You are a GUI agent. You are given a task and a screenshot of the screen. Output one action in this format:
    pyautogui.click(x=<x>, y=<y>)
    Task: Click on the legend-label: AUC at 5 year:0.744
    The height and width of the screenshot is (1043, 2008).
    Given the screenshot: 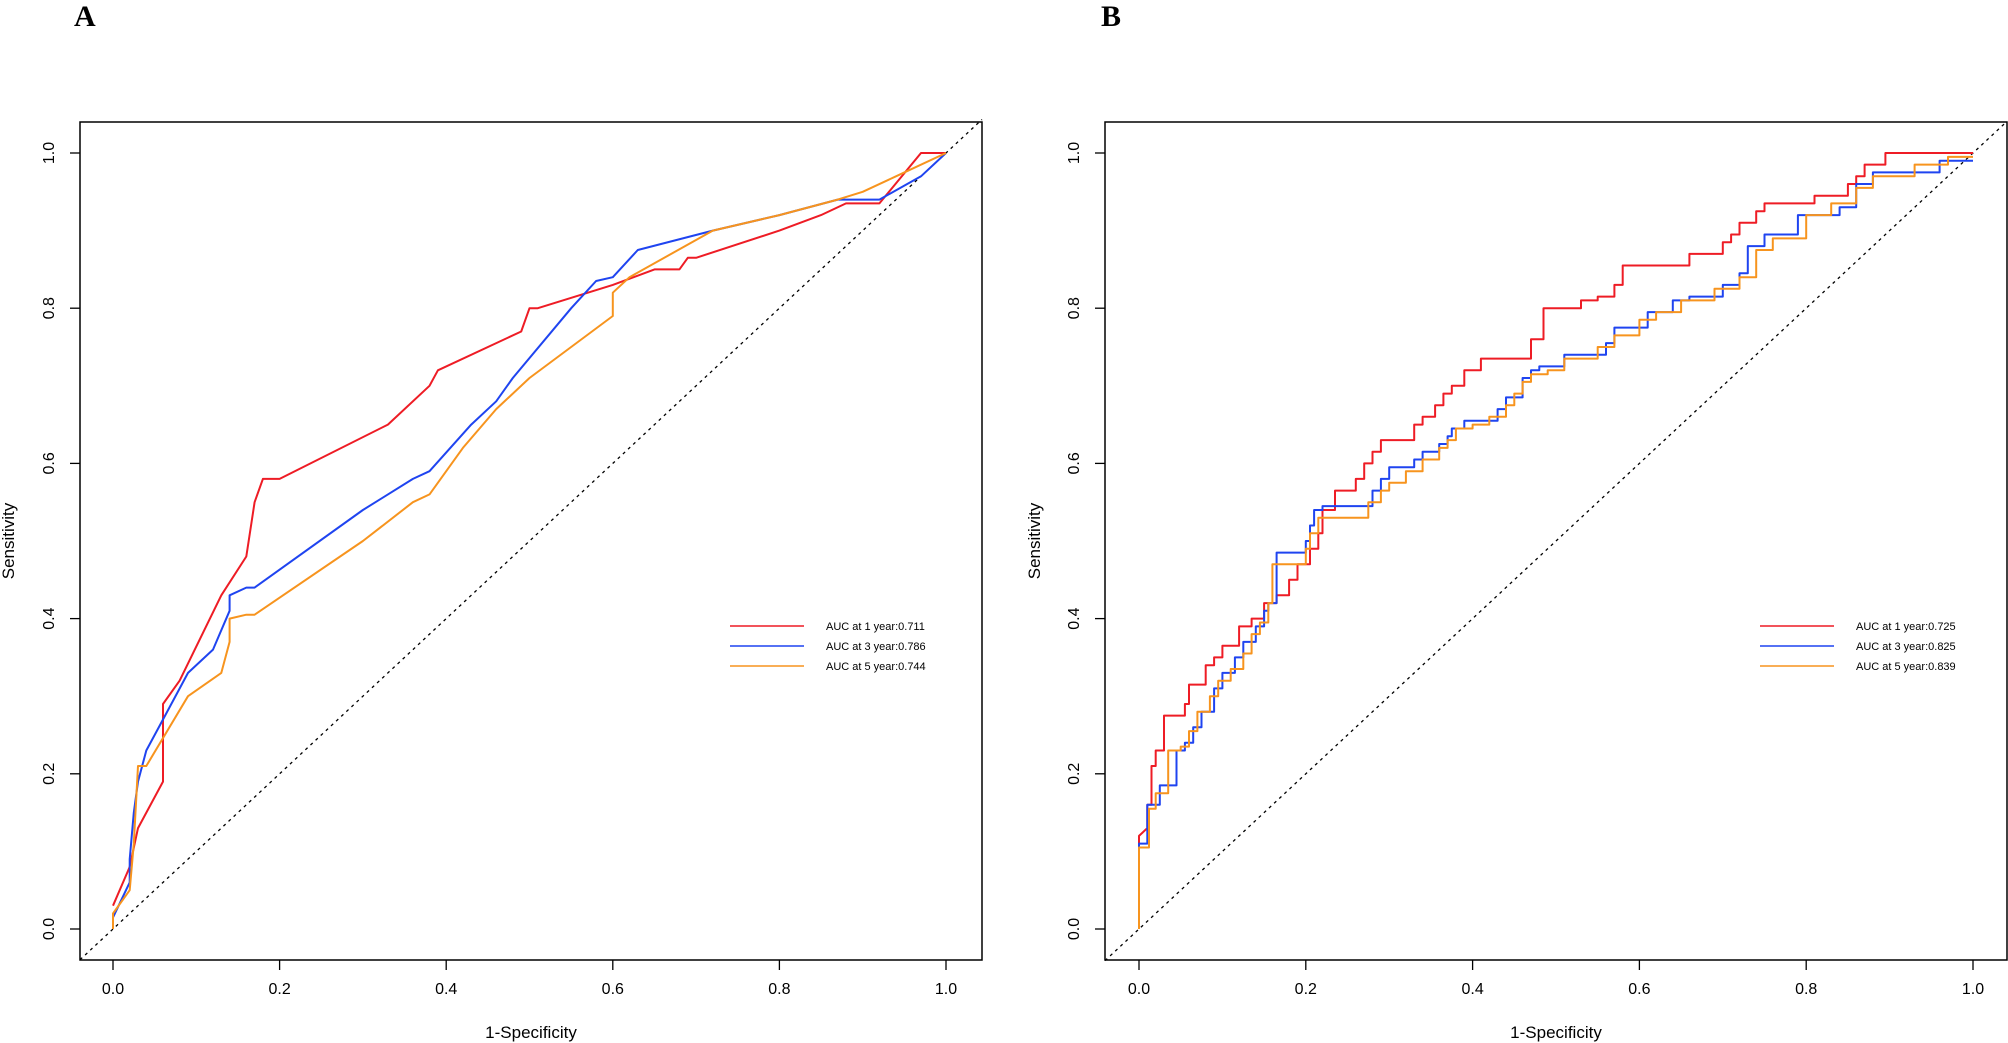 What is the action you would take?
    pyautogui.click(x=876, y=667)
    